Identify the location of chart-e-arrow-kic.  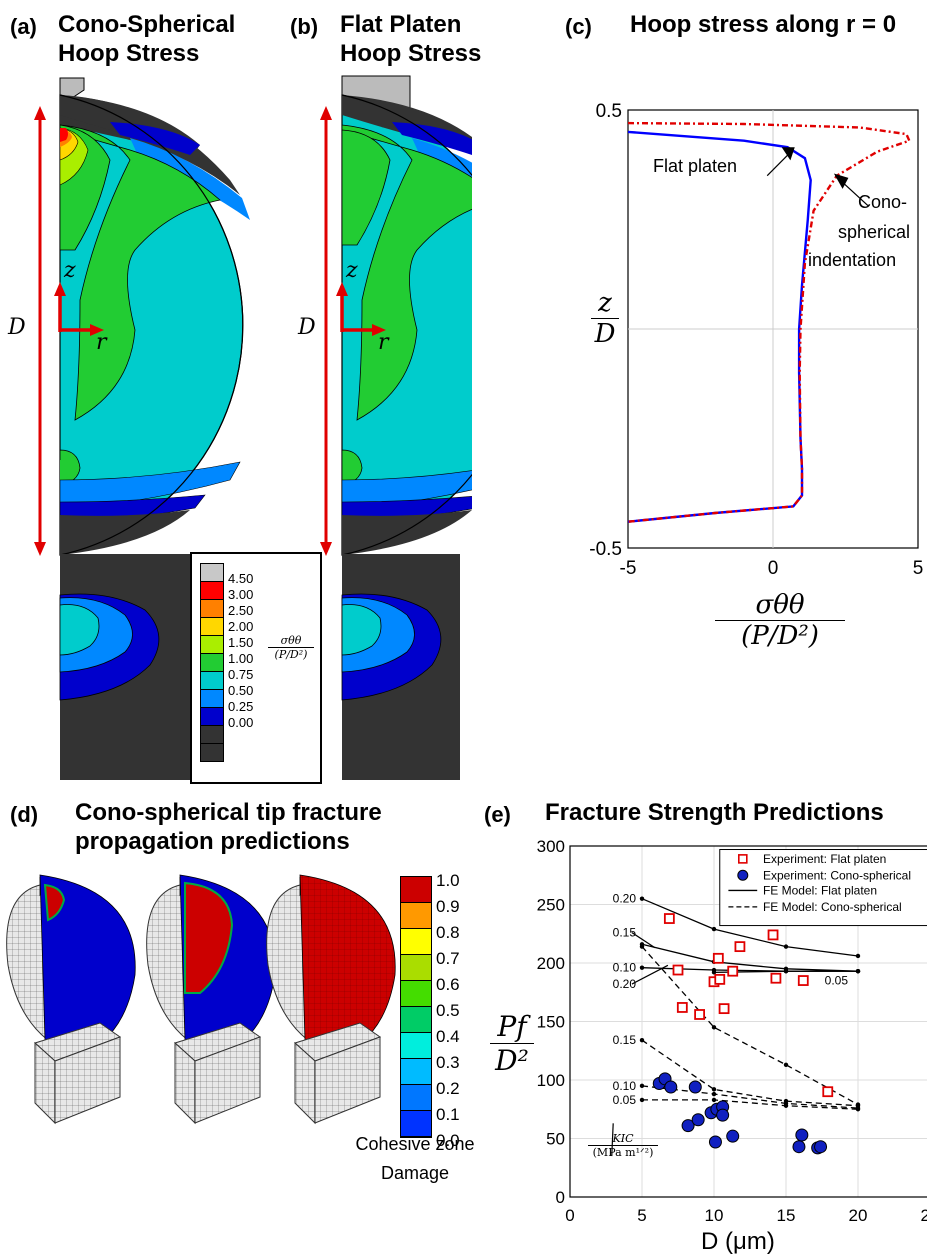
(612, 1140).